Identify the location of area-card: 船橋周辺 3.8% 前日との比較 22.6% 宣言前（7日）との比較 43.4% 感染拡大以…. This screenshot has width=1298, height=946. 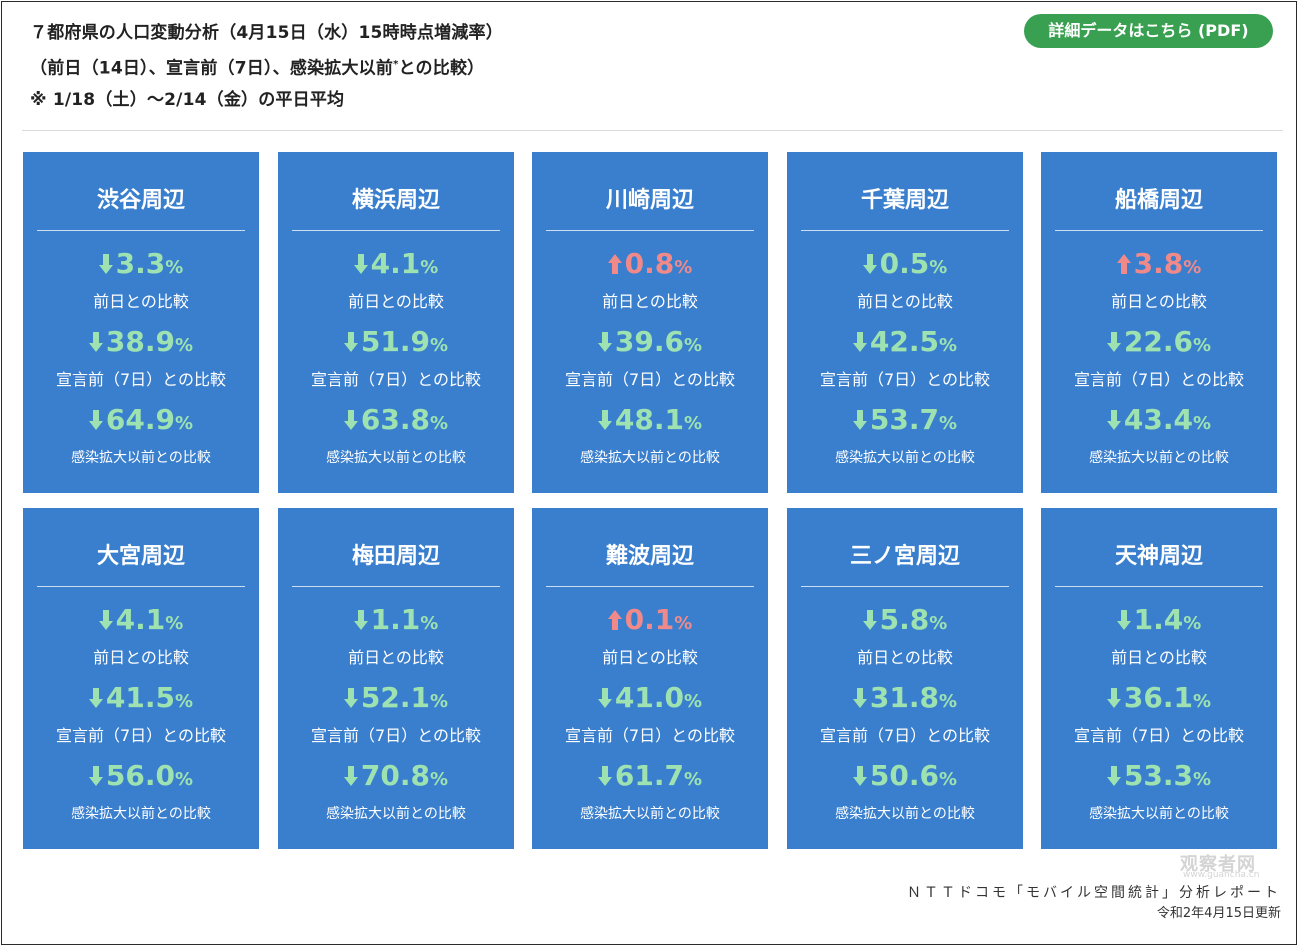
(1159, 322).